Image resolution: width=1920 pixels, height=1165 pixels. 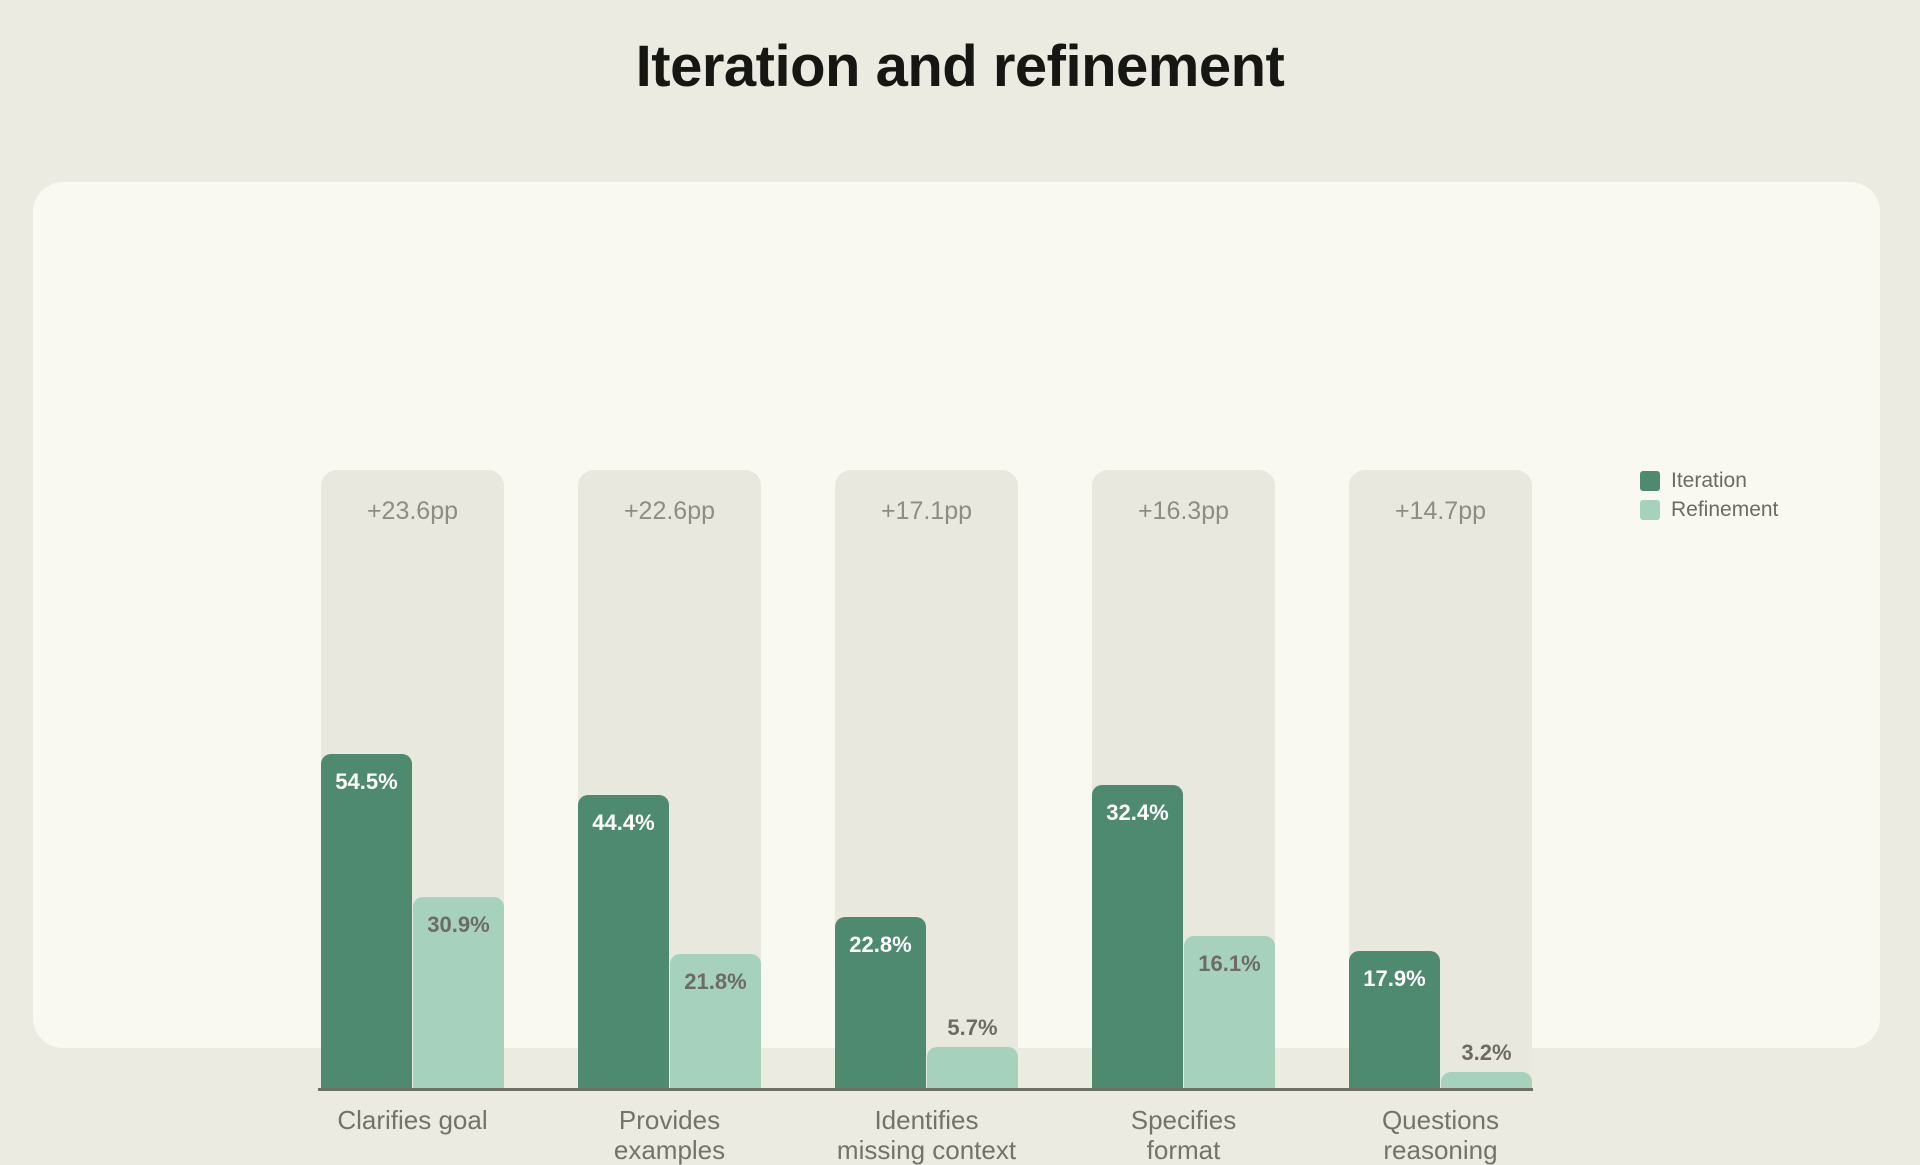 What do you see at coordinates (1229, 963) in the screenshot?
I see `bar-value-label: 16.1%` at bounding box center [1229, 963].